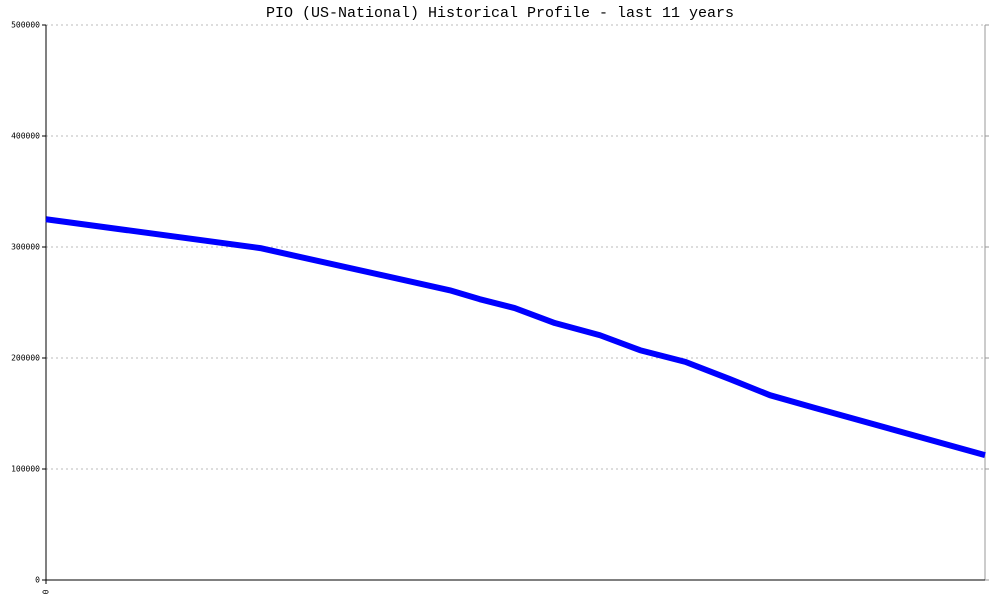  Describe the element at coordinates (25, 136) in the screenshot. I see `y-tick-label: 400000` at that location.